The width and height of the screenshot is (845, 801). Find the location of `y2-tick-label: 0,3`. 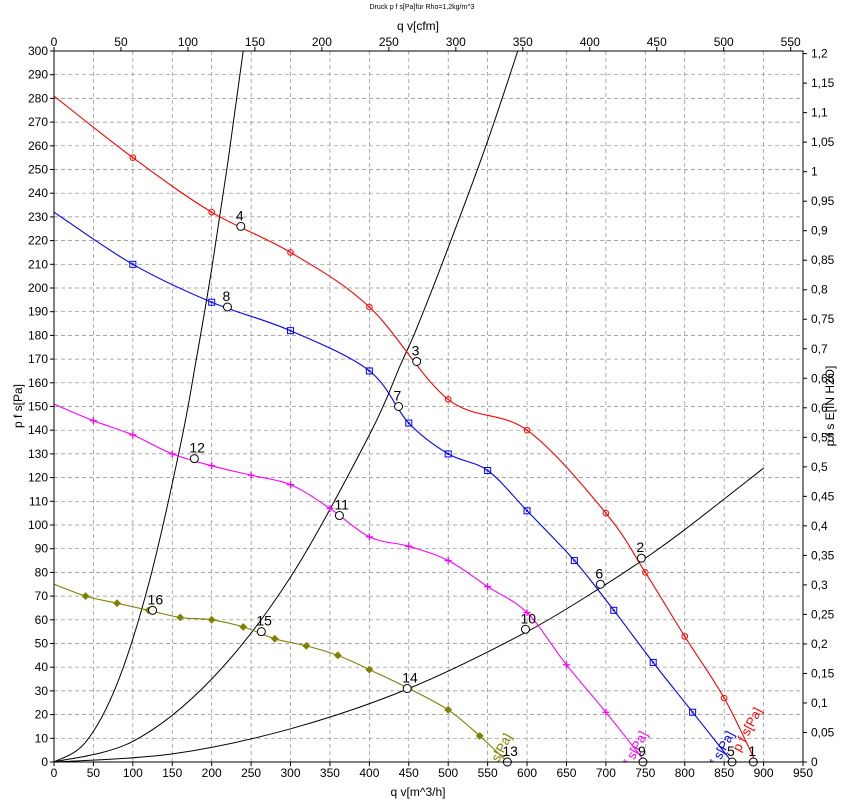

y2-tick-label: 0,3 is located at coordinates (819, 585).